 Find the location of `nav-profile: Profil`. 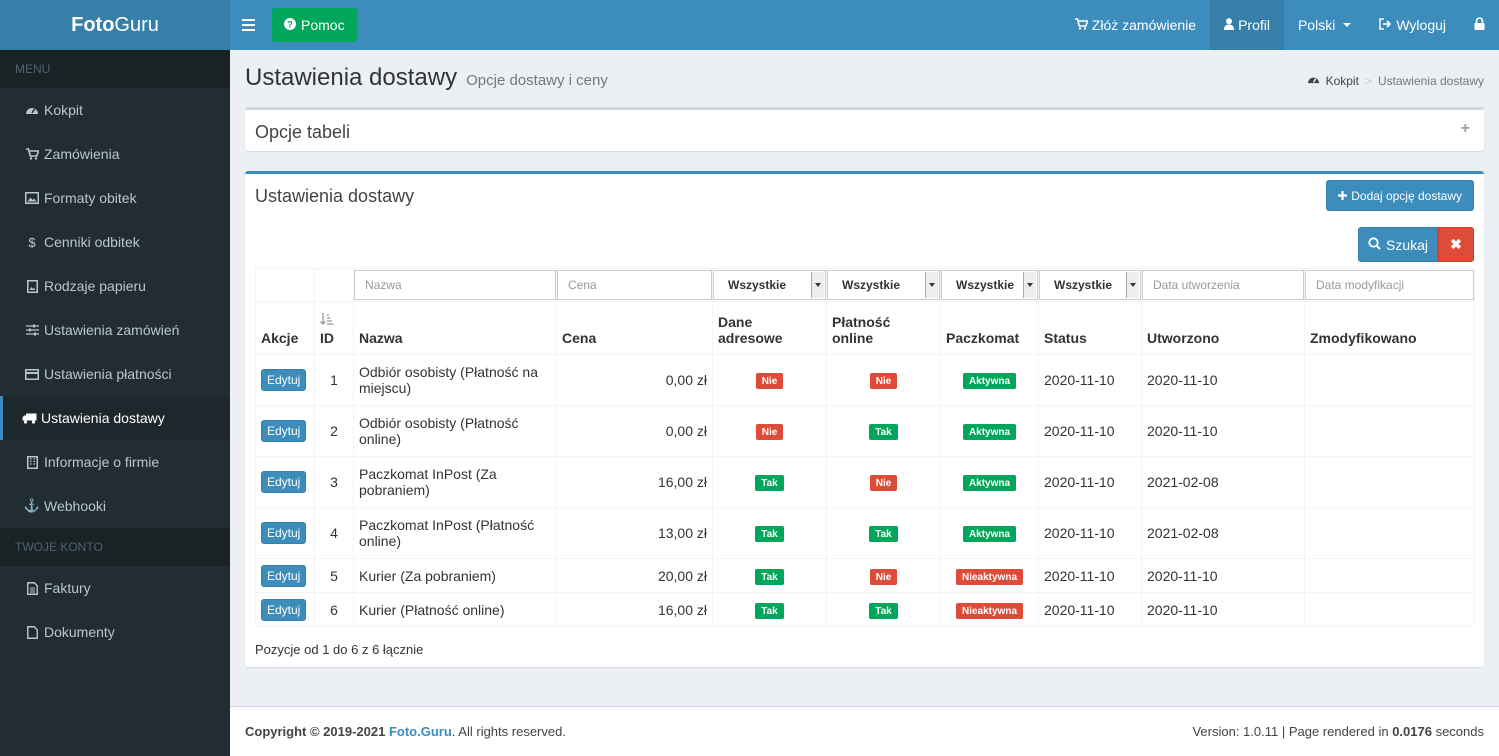

nav-profile: Profil is located at coordinates (1247, 25).